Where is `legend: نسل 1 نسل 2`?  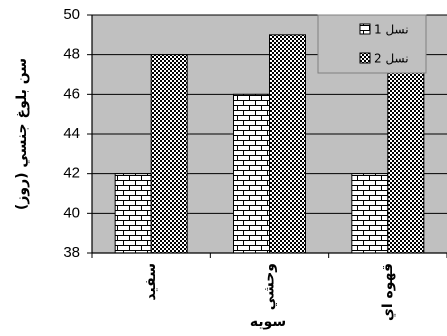 legend: نسل 1 نسل 2 is located at coordinates (372, 44).